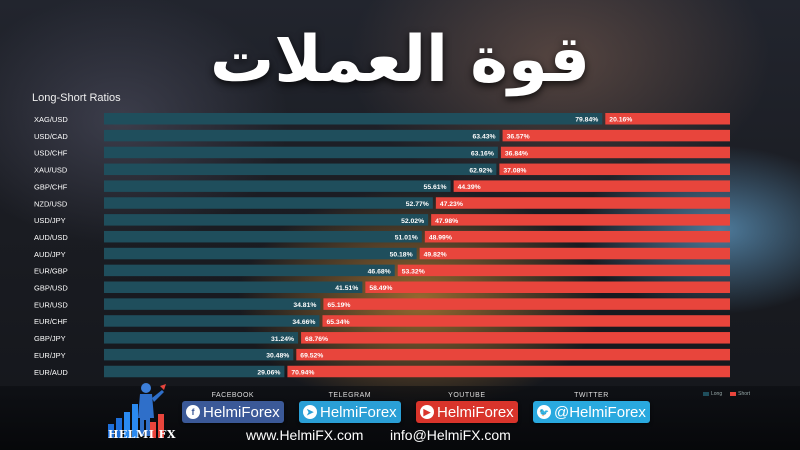  What do you see at coordinates (50, 355) in the screenshot?
I see `category-label: EUR/JPY` at bounding box center [50, 355].